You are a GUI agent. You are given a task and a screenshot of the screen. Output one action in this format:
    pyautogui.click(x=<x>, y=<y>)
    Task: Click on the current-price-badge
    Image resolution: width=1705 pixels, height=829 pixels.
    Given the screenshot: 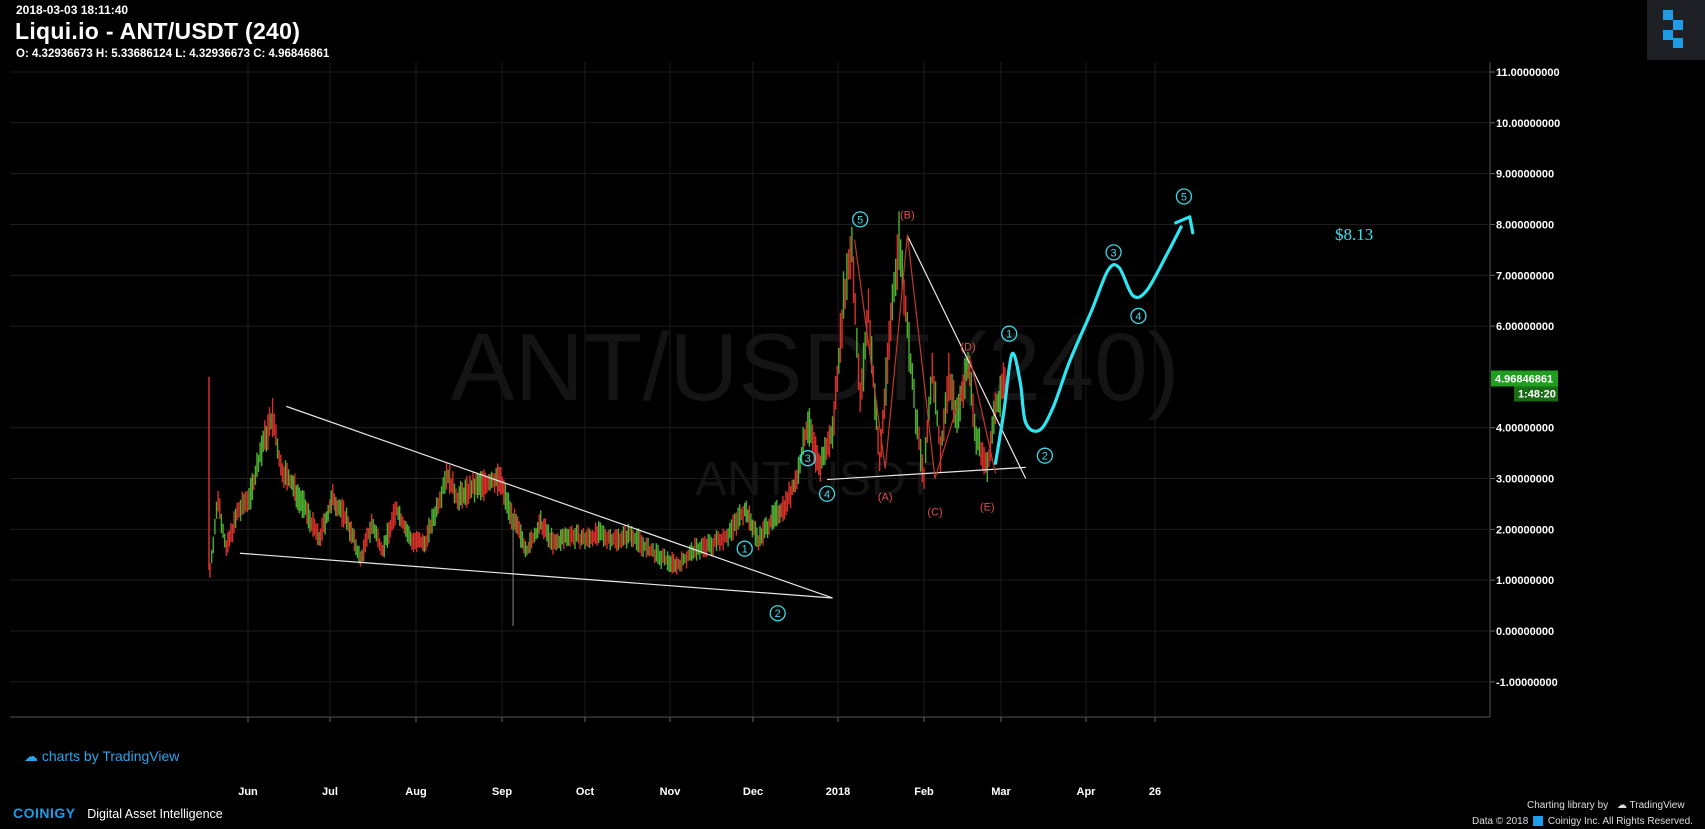 What is the action you would take?
    pyautogui.click(x=1524, y=378)
    